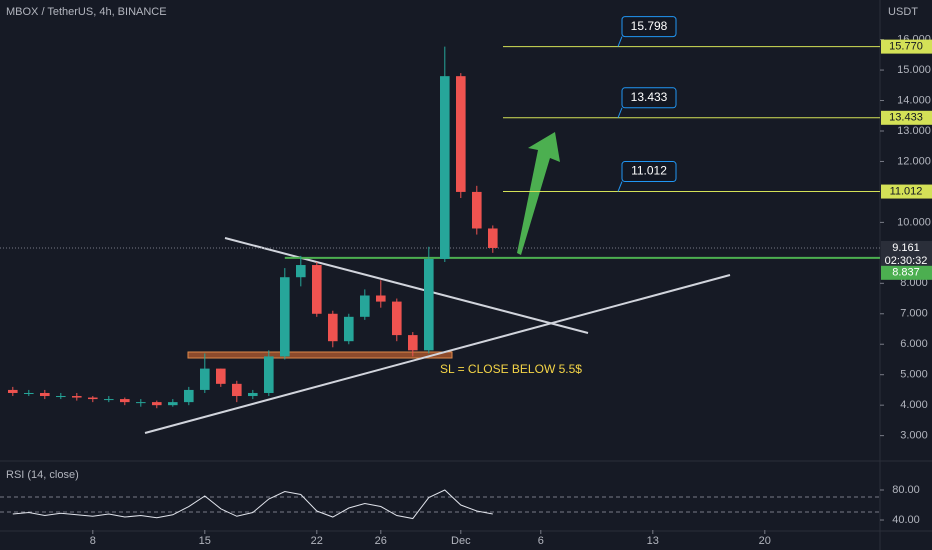 The width and height of the screenshot is (932, 550). I want to click on y-tick-label: 3.000, so click(914, 436).